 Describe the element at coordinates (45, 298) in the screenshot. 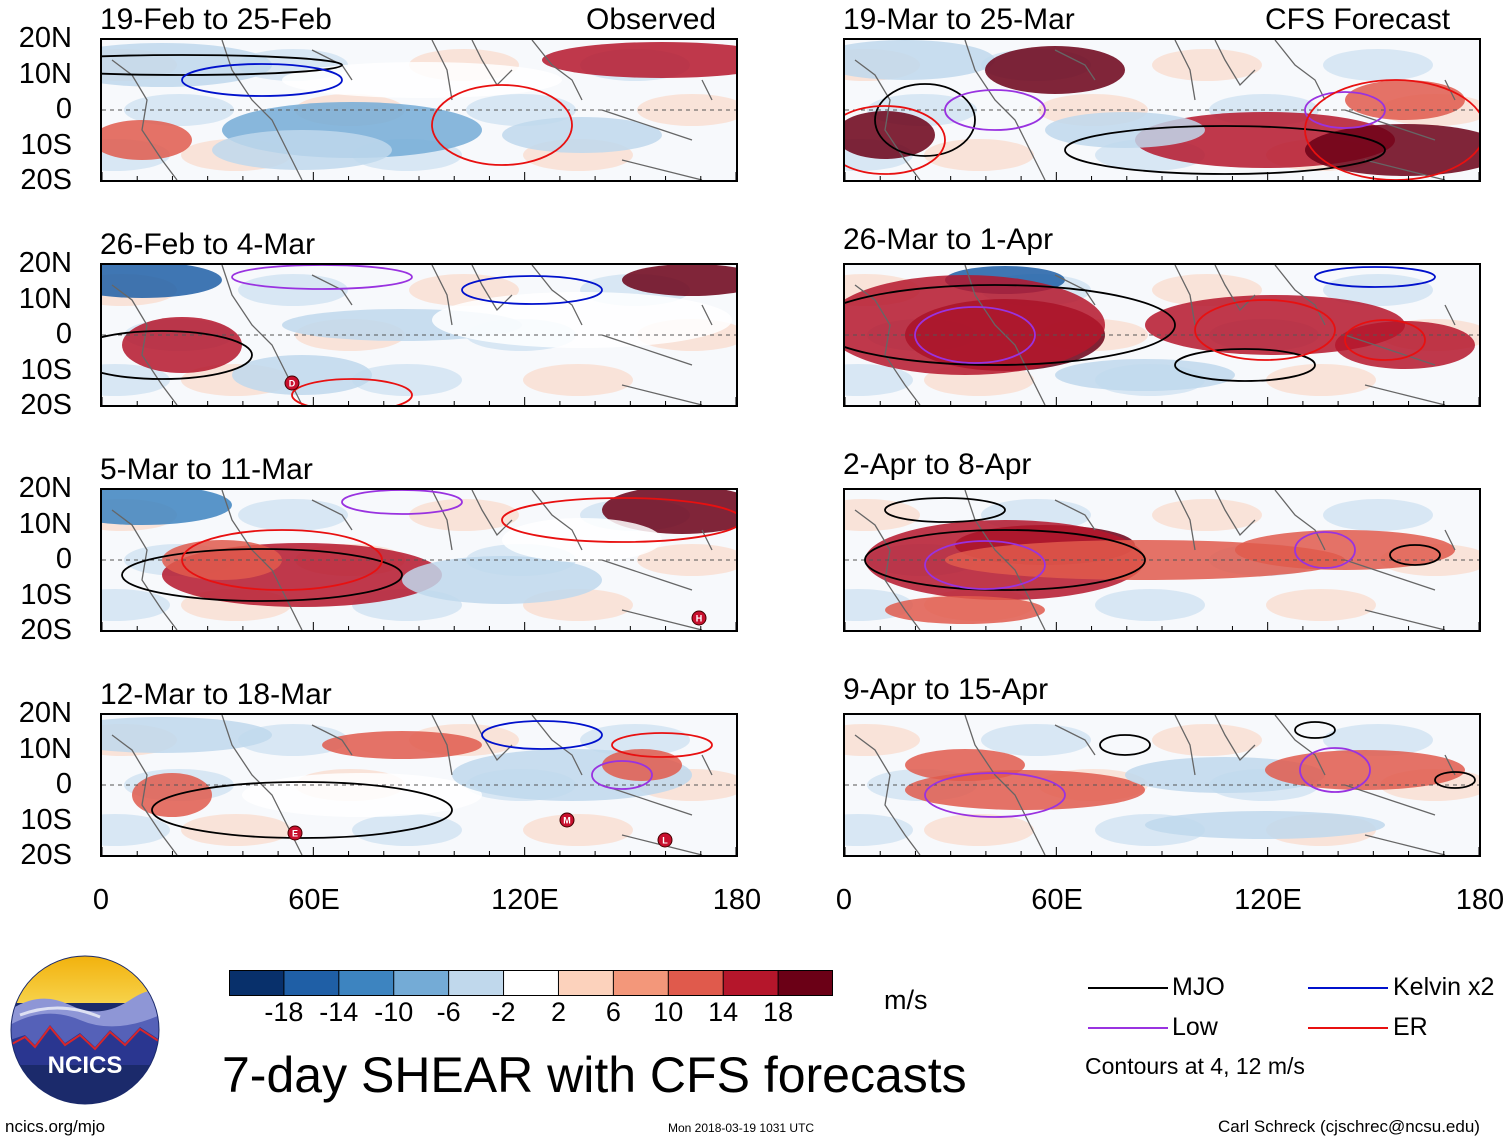

I see `lat-label-row2-1: 10N` at that location.